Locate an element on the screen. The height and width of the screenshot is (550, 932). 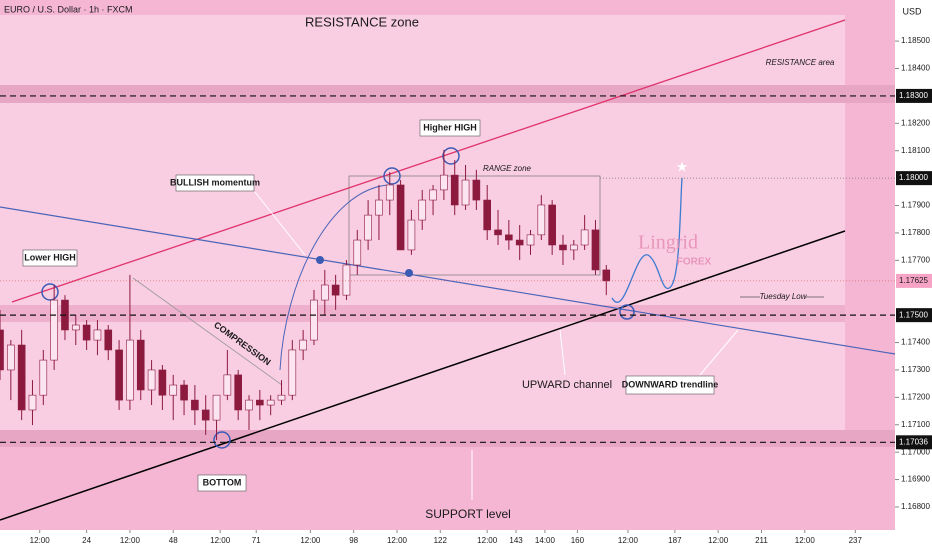
x-tick-label: 160 is located at coordinates (578, 540).